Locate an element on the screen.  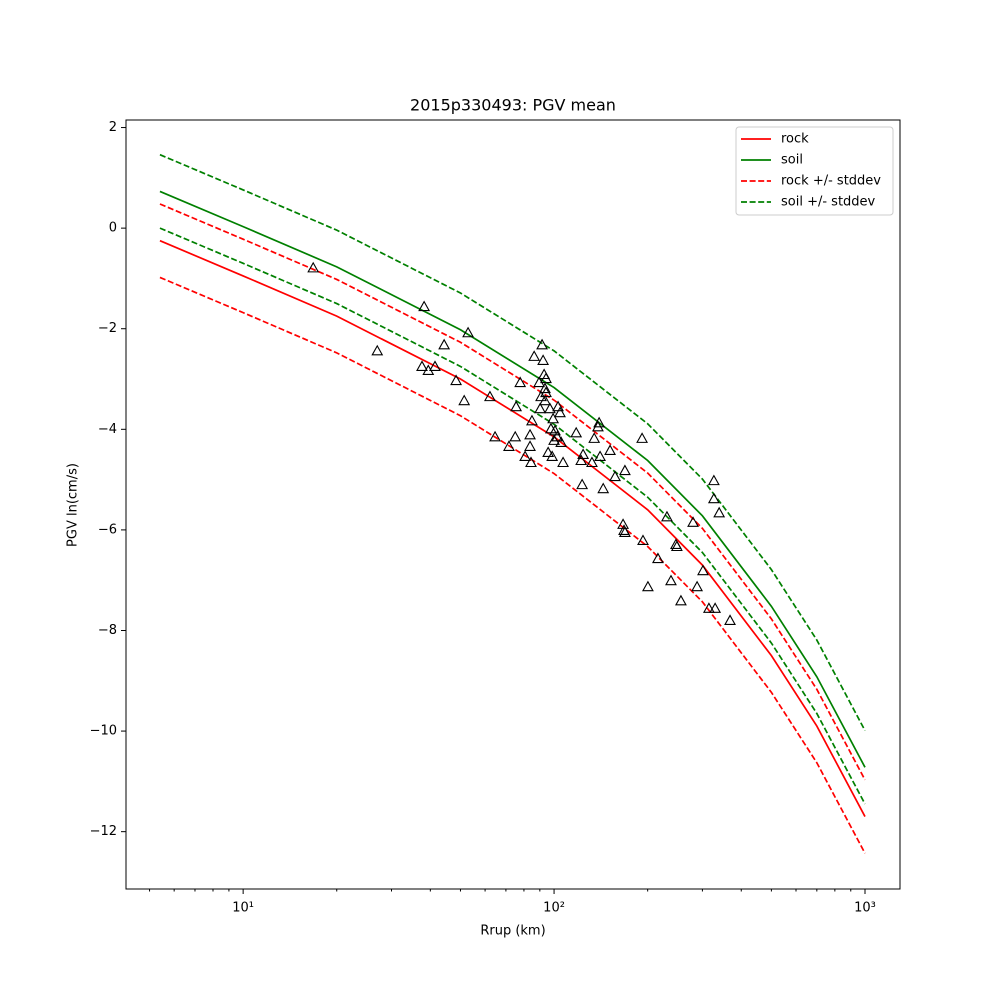
legend-label: soil +/- stddev is located at coordinates (828, 202).